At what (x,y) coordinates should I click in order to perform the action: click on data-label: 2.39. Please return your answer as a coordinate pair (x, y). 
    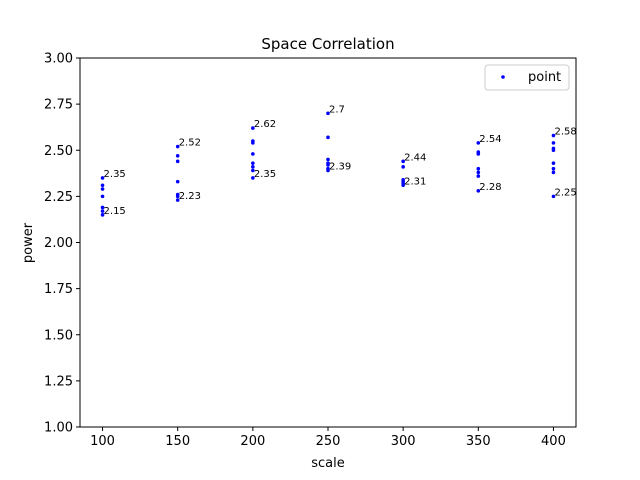
    Looking at the image, I should click on (340, 167).